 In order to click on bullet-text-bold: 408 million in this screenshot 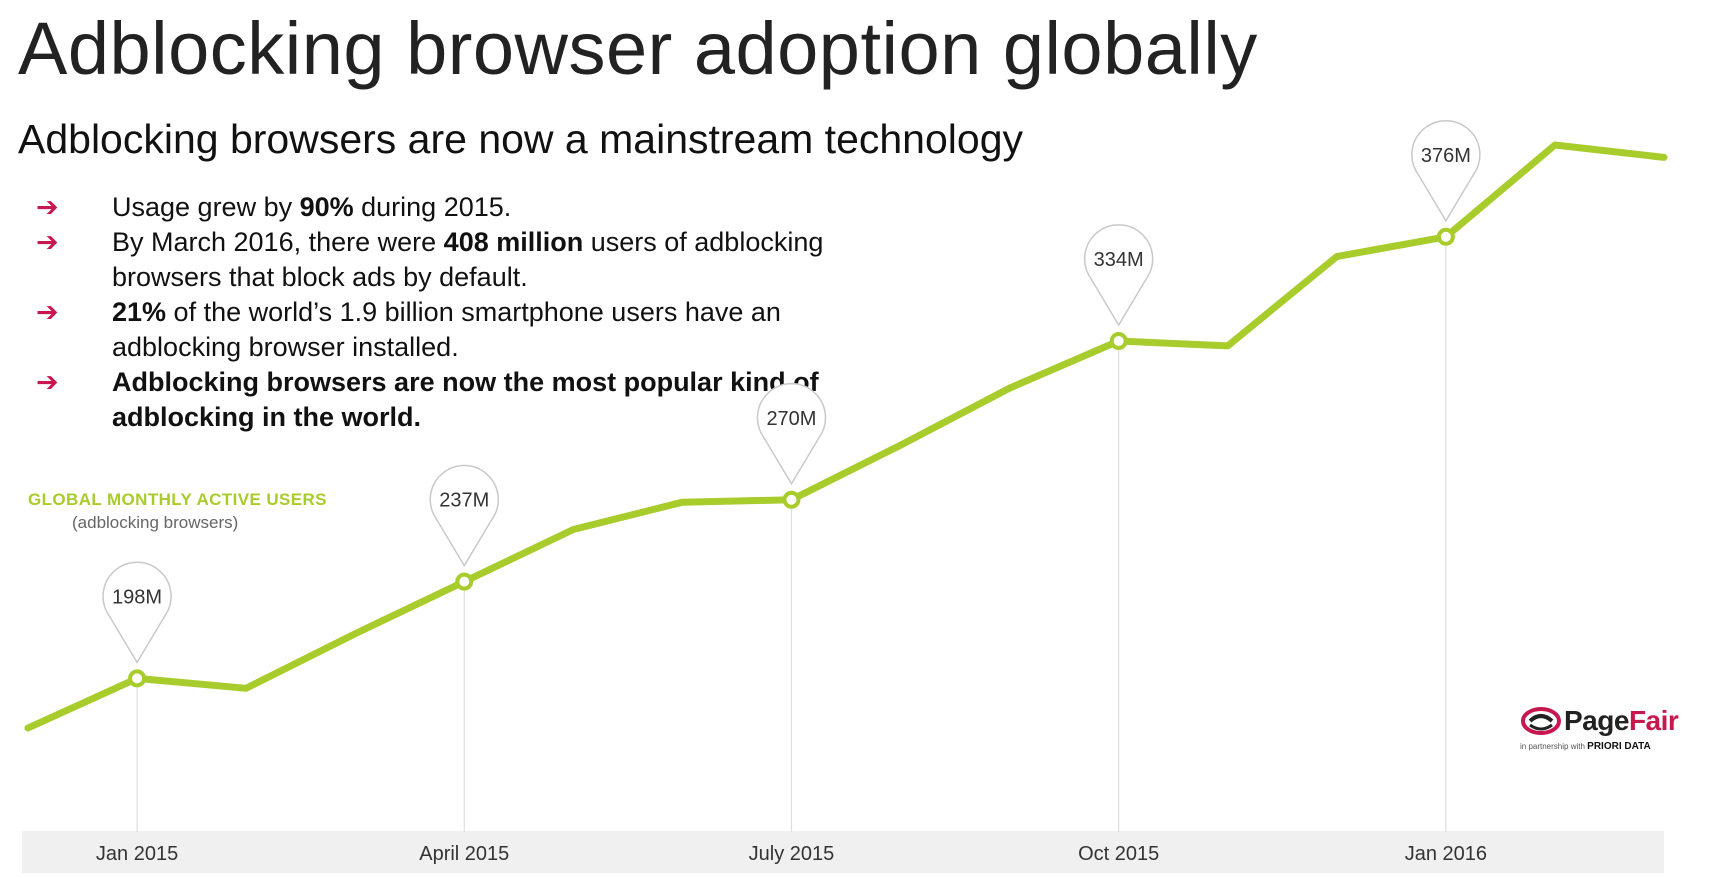, I will do `click(513, 242)`.